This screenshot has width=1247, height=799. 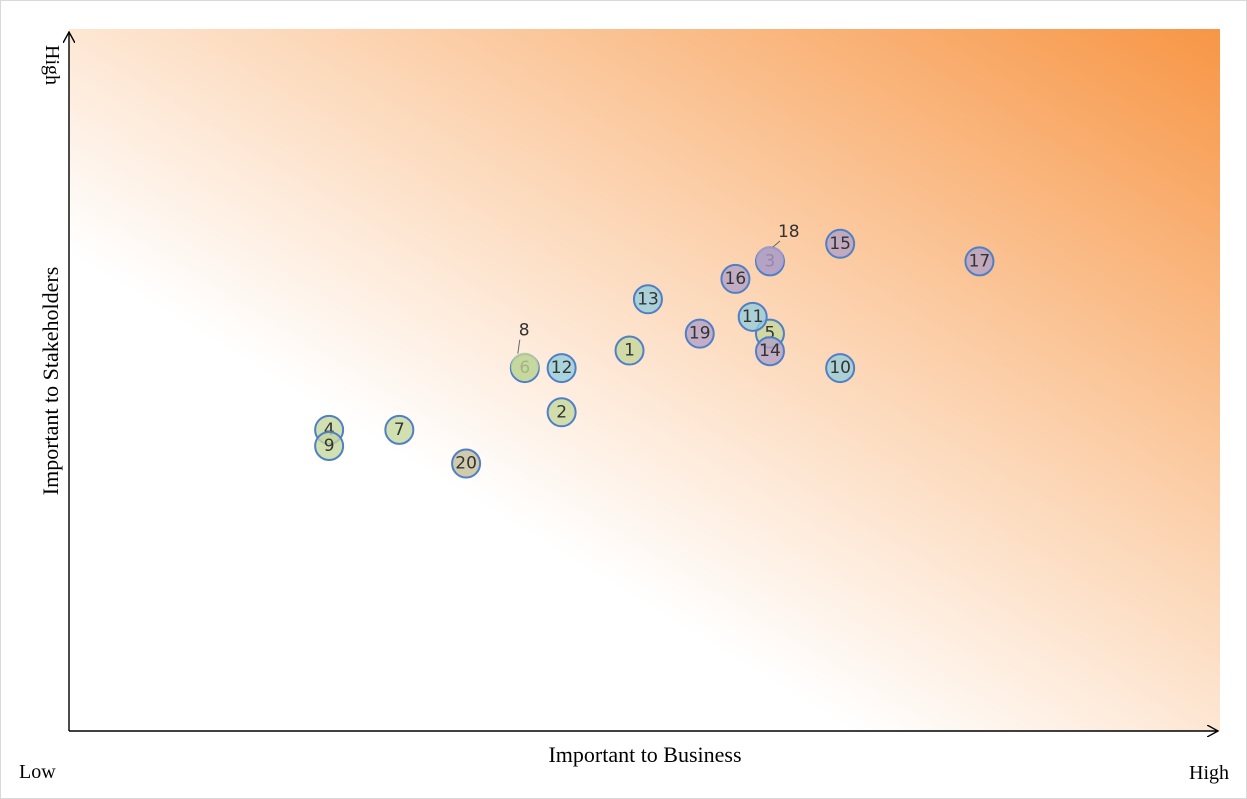 I want to click on point-label-7: 7, so click(x=399, y=430).